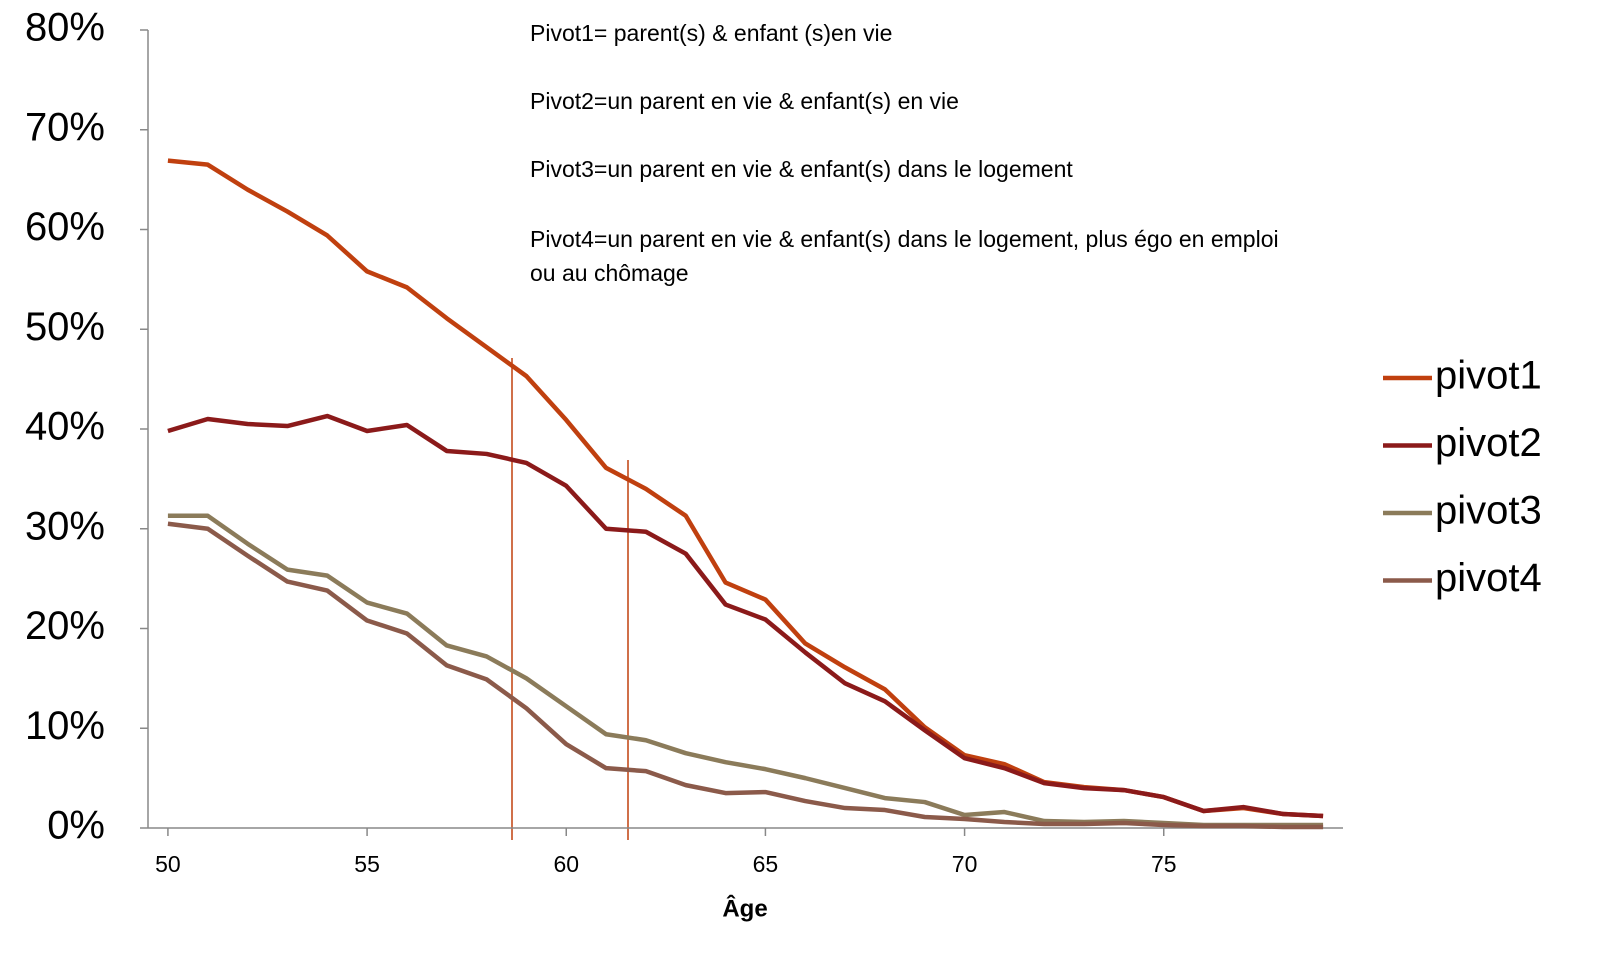 This screenshot has width=1605, height=953. What do you see at coordinates (168, 864) in the screenshot?
I see `x-tick-label: 50` at bounding box center [168, 864].